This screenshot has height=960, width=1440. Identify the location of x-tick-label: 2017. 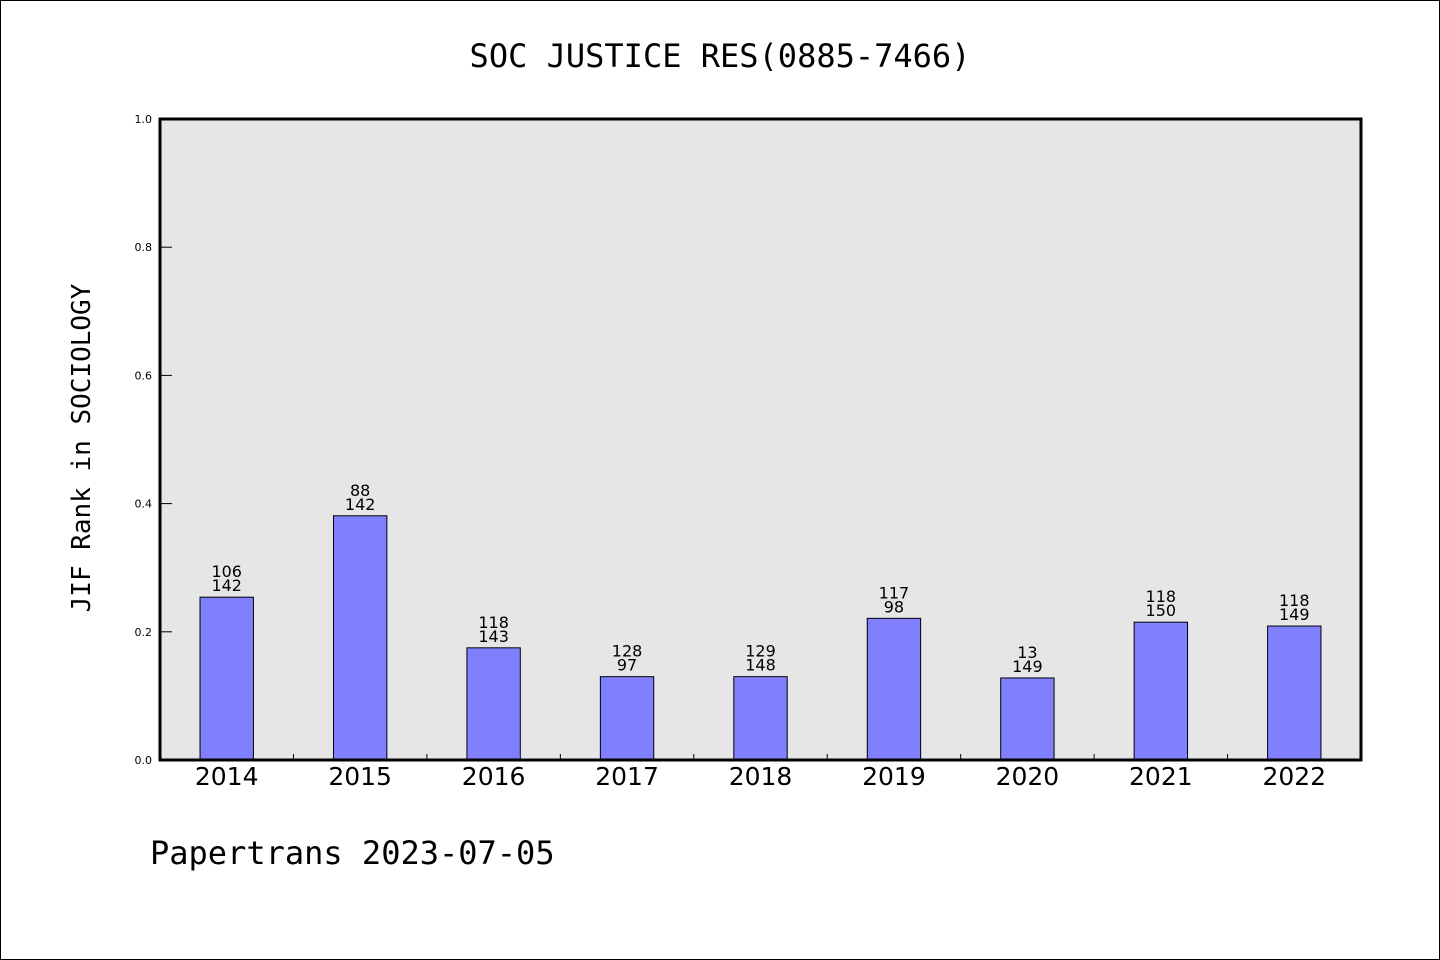
(627, 776).